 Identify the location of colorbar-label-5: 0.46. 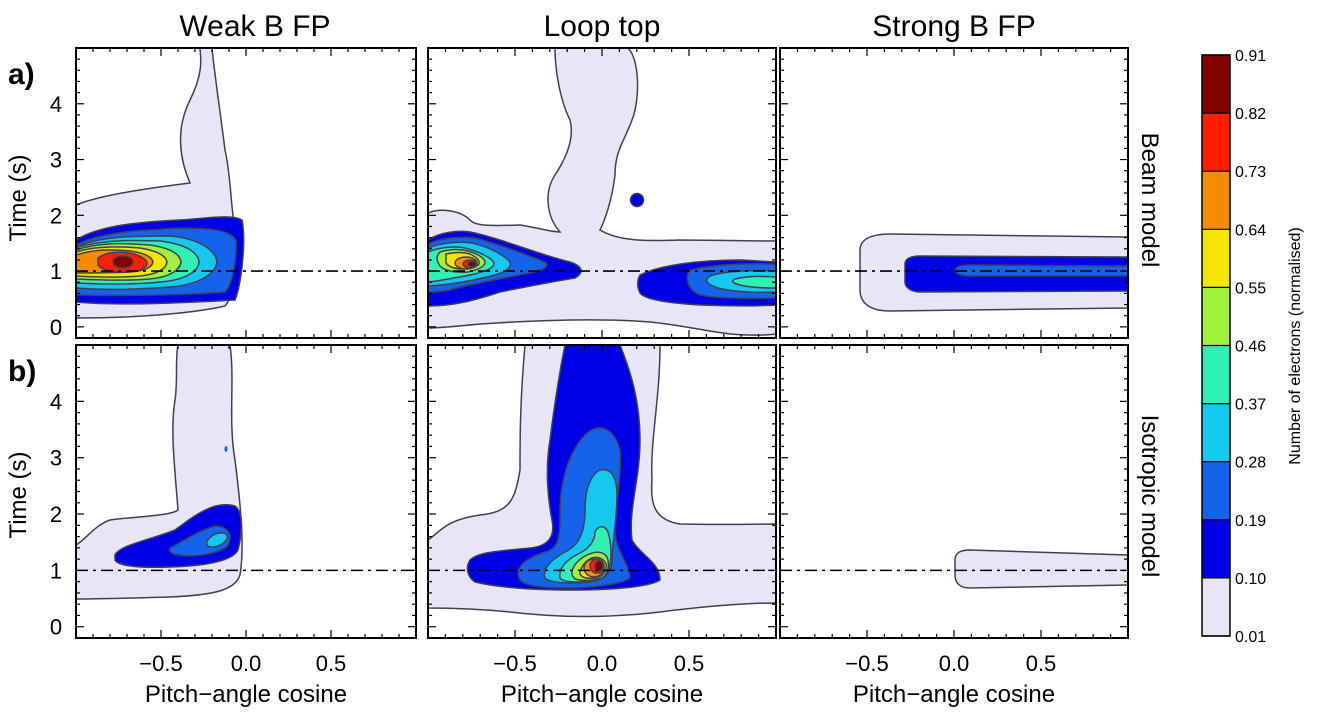
(1250, 347).